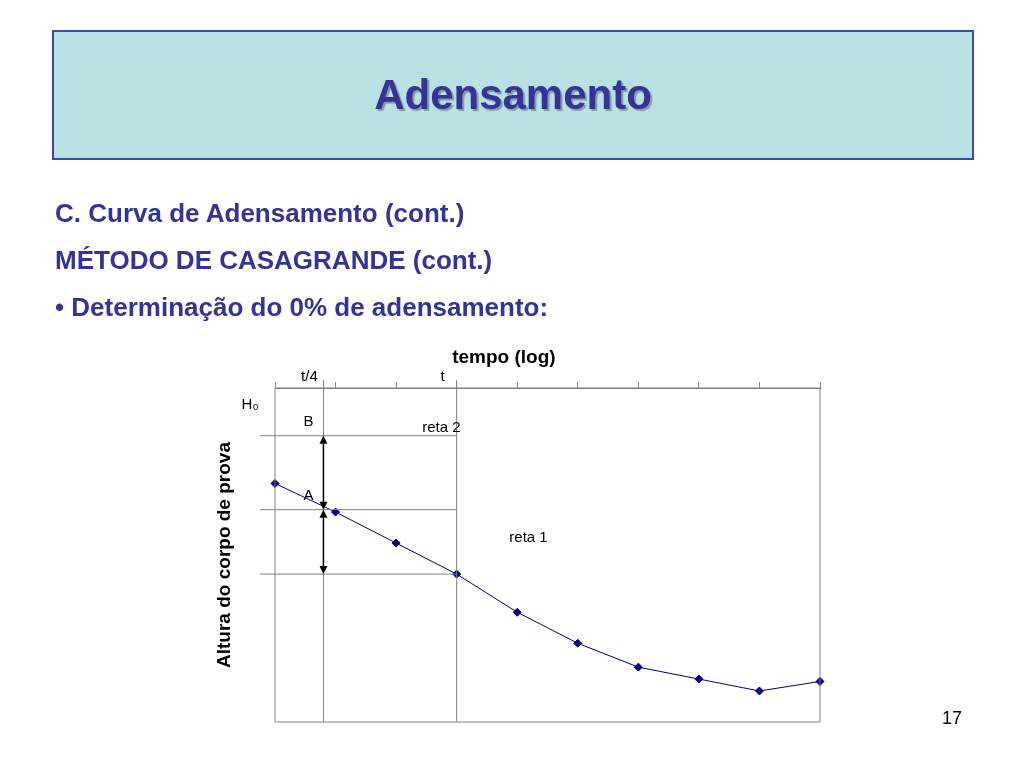 The image size is (1024, 768). Describe the element at coordinates (308, 495) in the screenshot. I see `ref-line-label: A` at that location.